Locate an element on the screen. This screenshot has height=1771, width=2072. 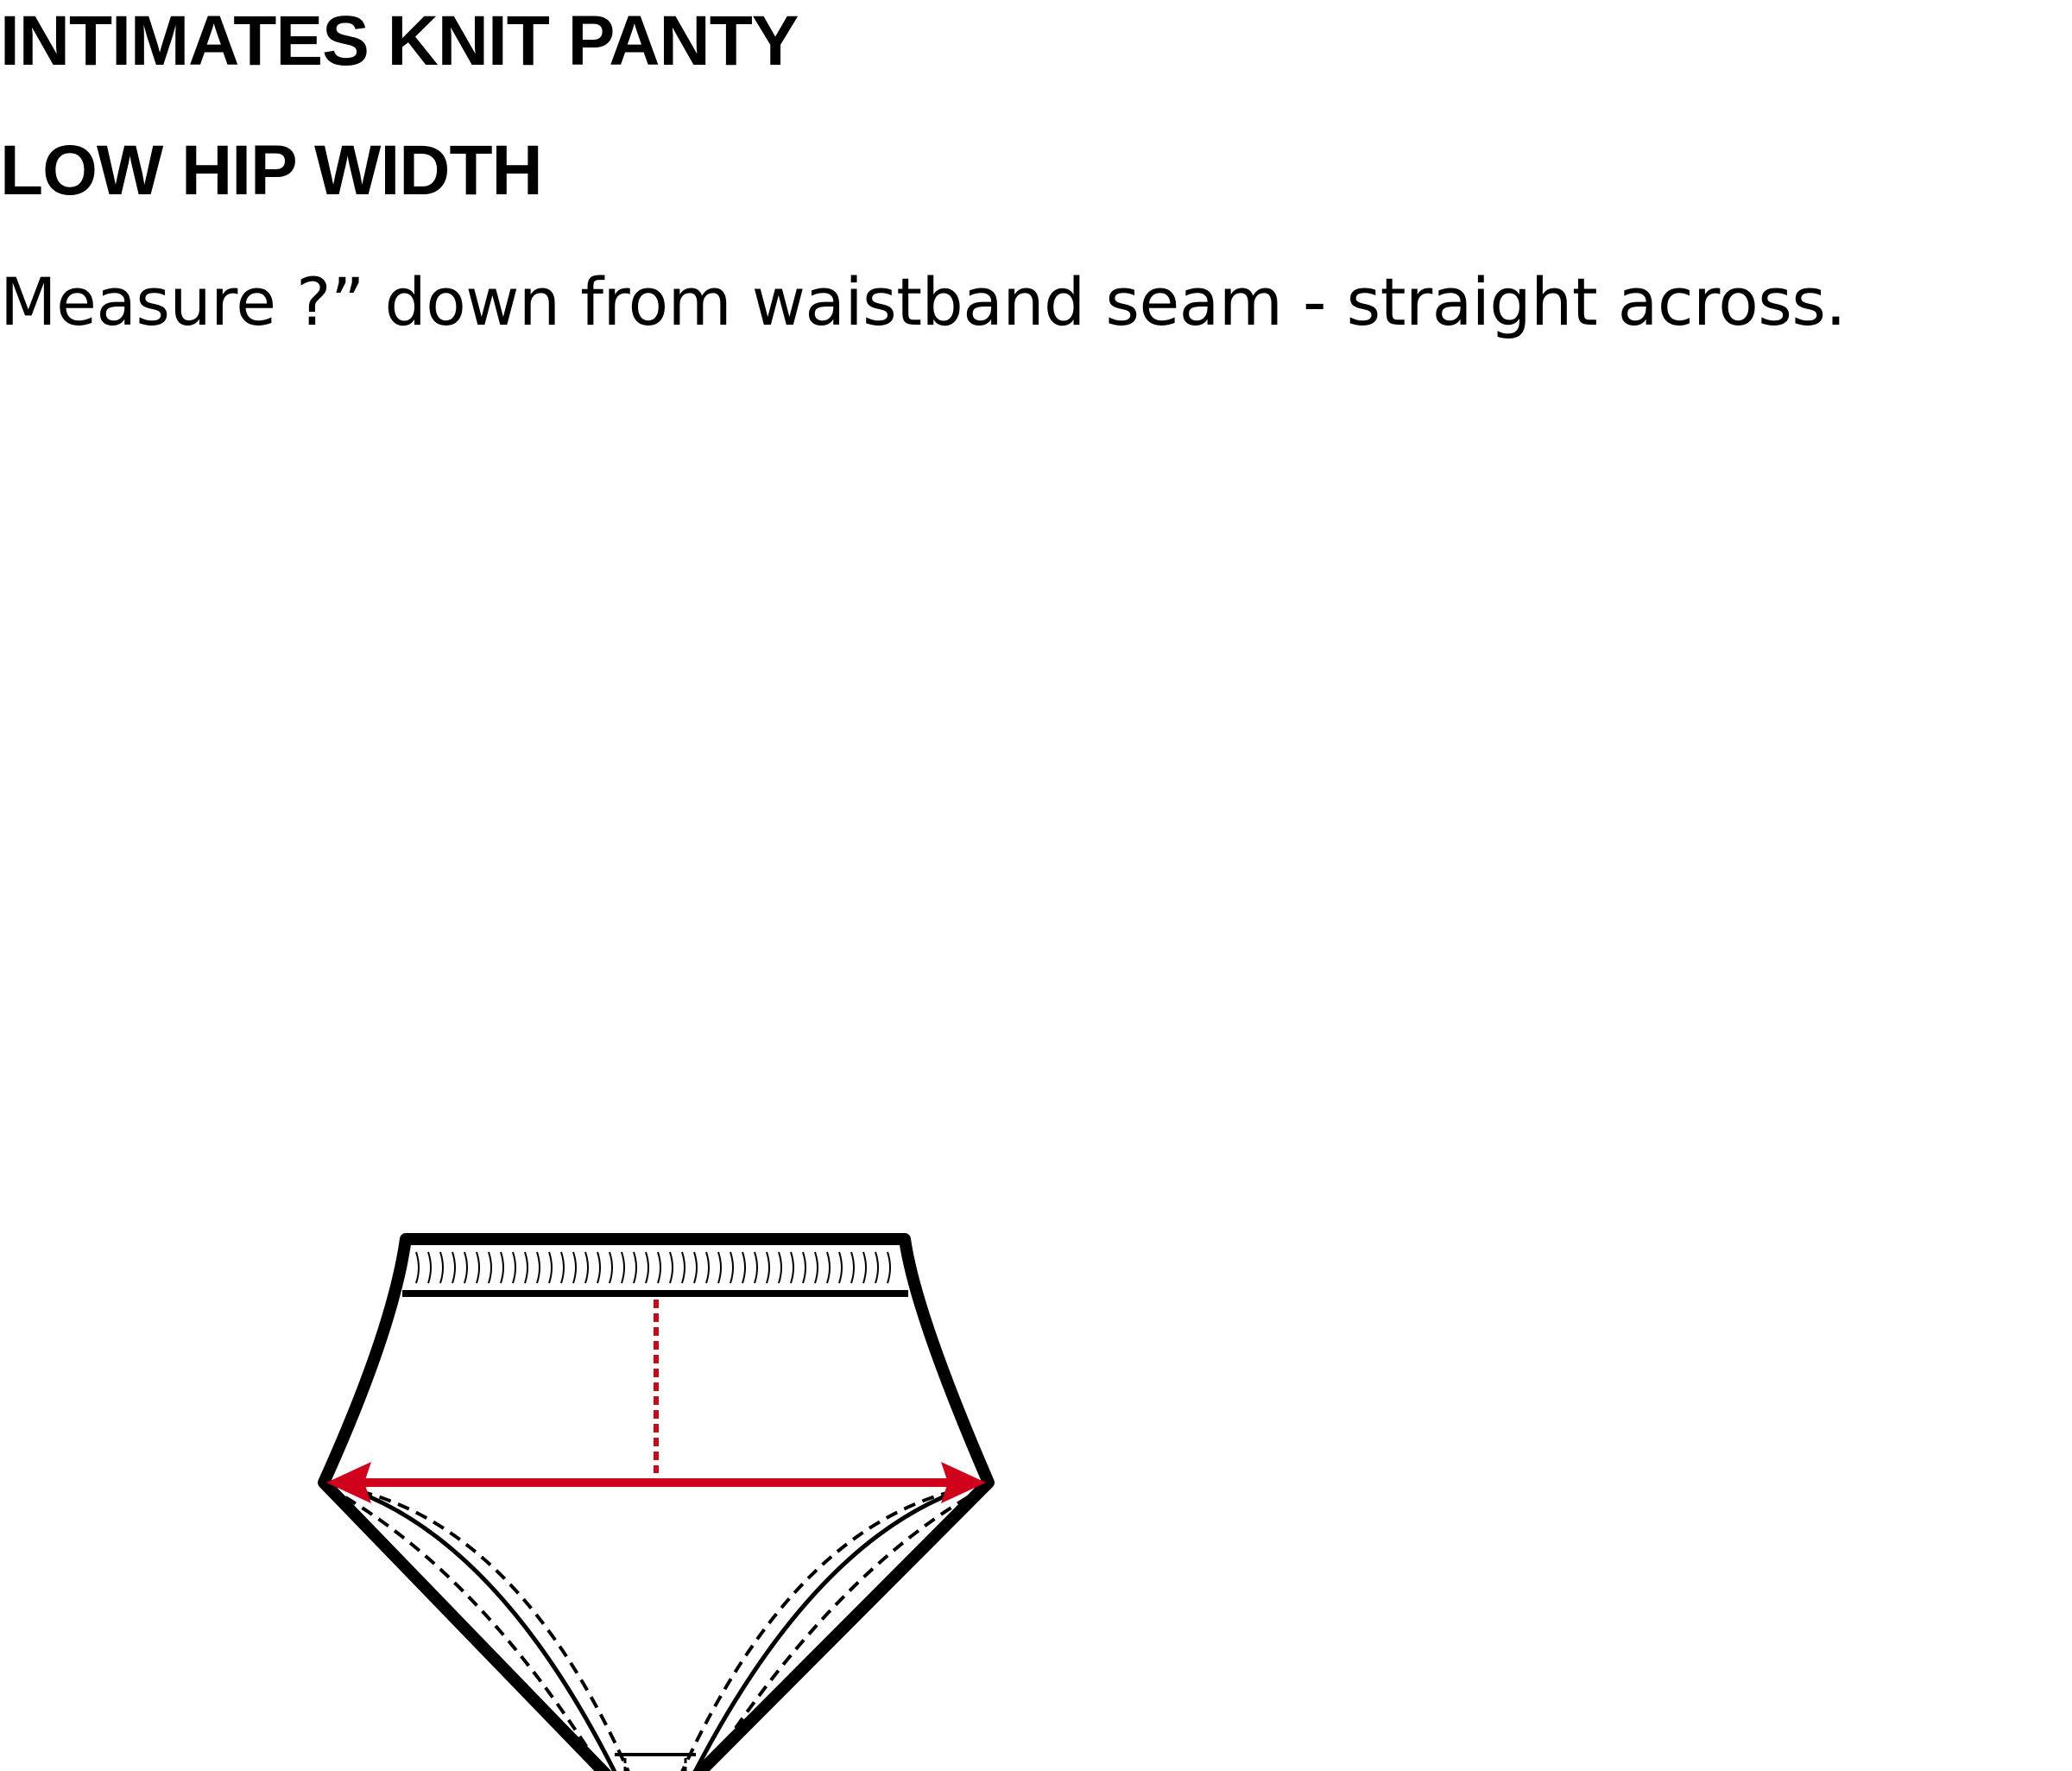
panty-measurement-diagram is located at coordinates (656, 1502).